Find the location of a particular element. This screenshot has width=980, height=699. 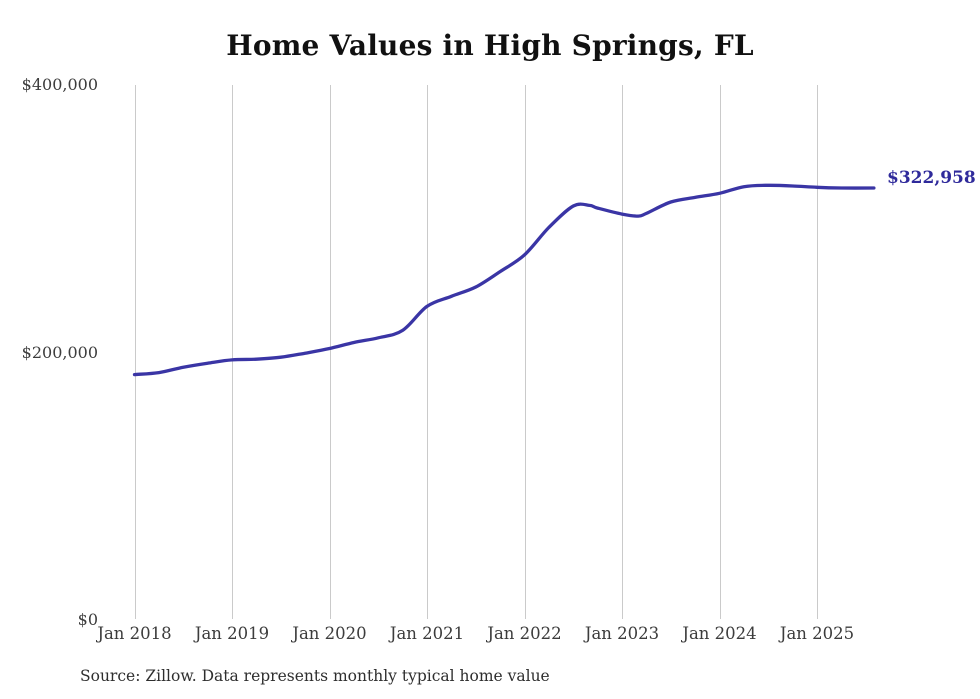

chart-title: Home Values in High Springs, FL is located at coordinates (490, 45).